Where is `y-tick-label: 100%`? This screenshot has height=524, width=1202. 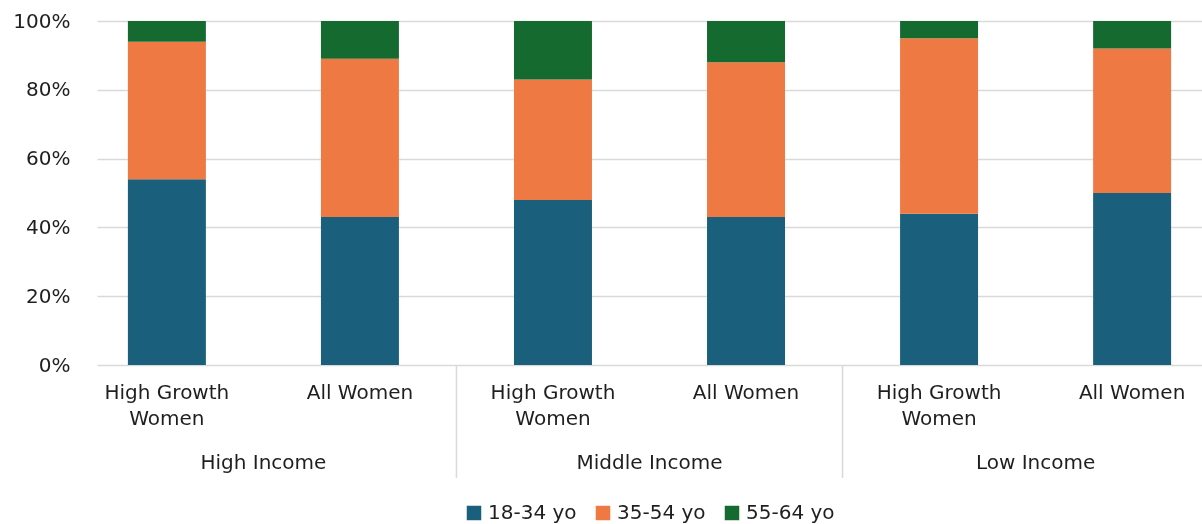
y-tick-label: 100% is located at coordinates (42, 20).